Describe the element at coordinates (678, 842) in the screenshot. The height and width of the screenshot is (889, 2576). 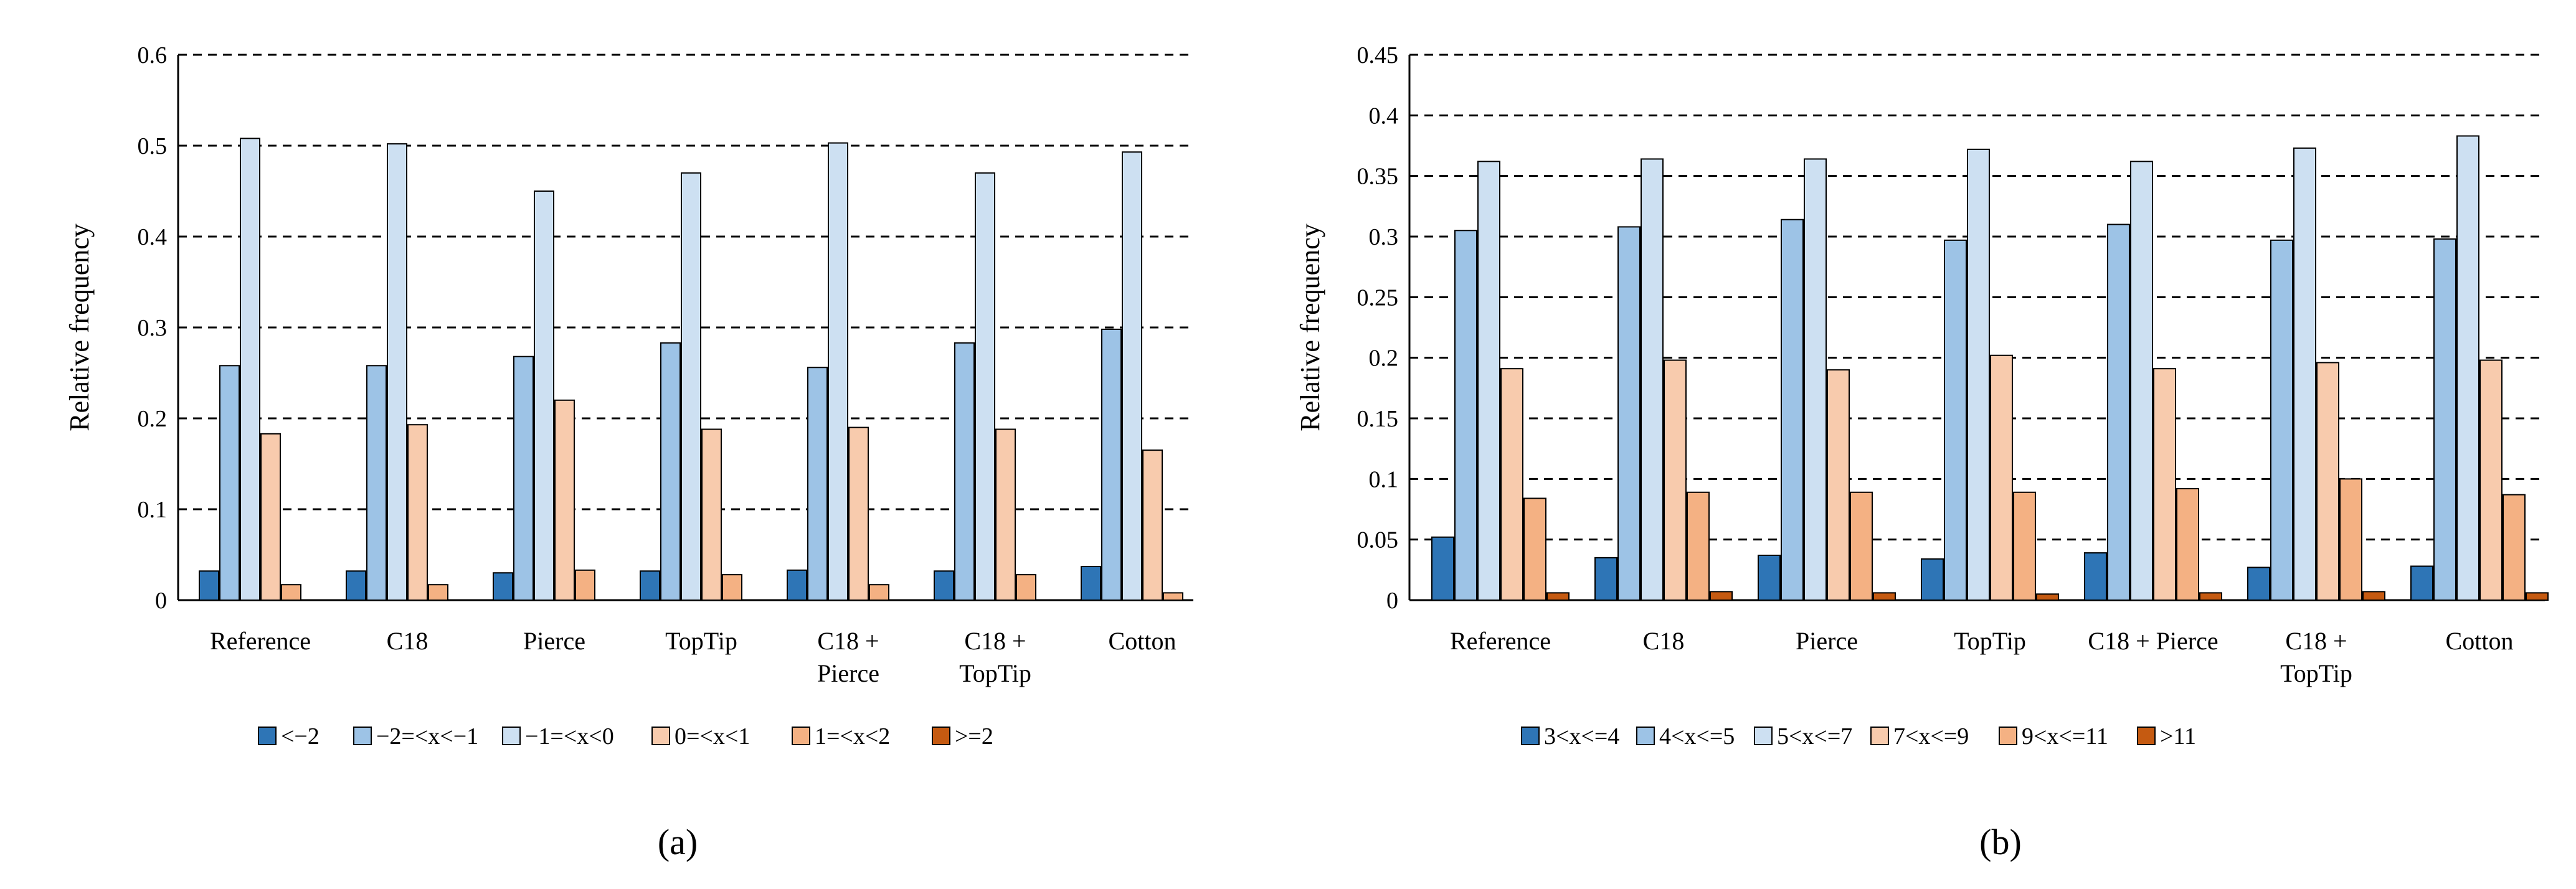
I see `panel-label: (a)` at that location.